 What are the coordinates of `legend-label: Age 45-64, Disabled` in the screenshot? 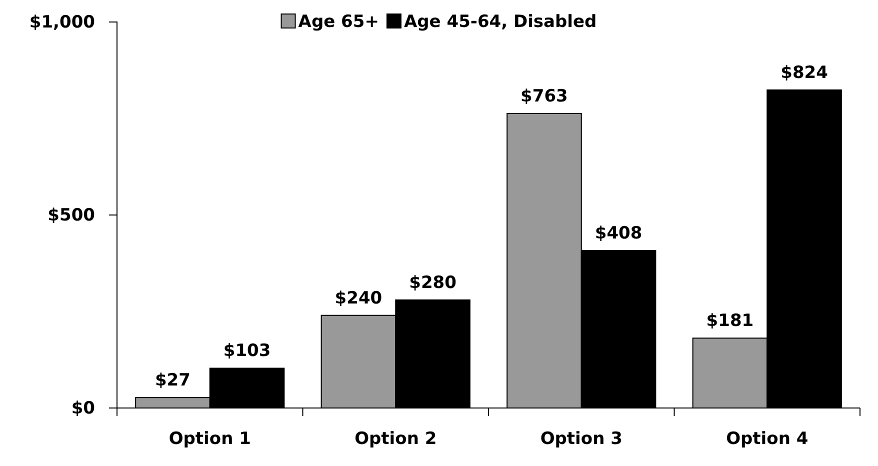 It's located at (500, 22).